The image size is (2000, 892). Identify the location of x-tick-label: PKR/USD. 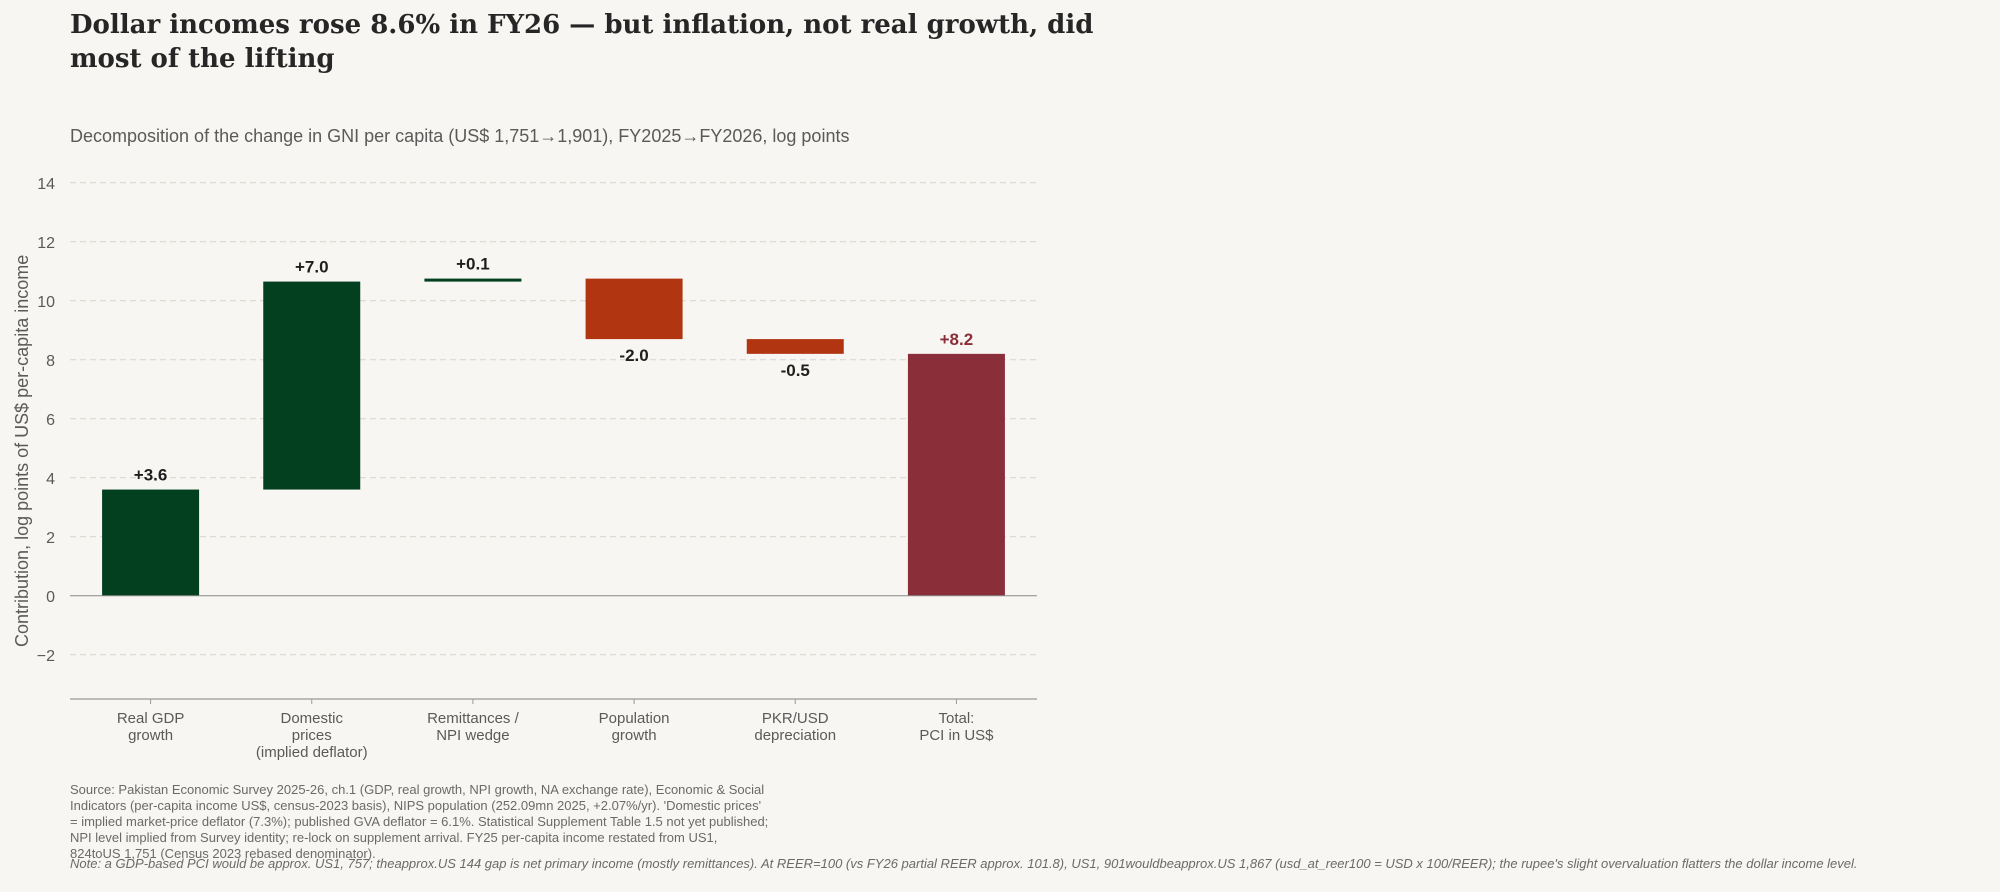
(795, 718).